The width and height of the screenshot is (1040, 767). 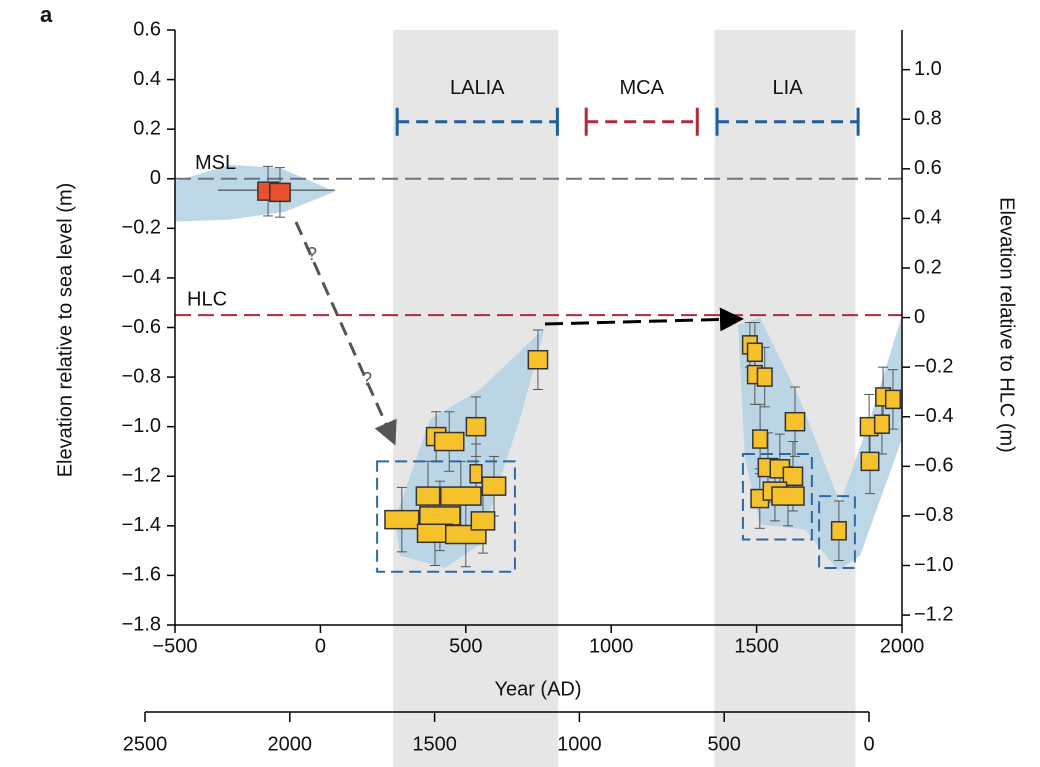 What do you see at coordinates (207, 299) in the screenshot?
I see `reference-label: HLC` at bounding box center [207, 299].